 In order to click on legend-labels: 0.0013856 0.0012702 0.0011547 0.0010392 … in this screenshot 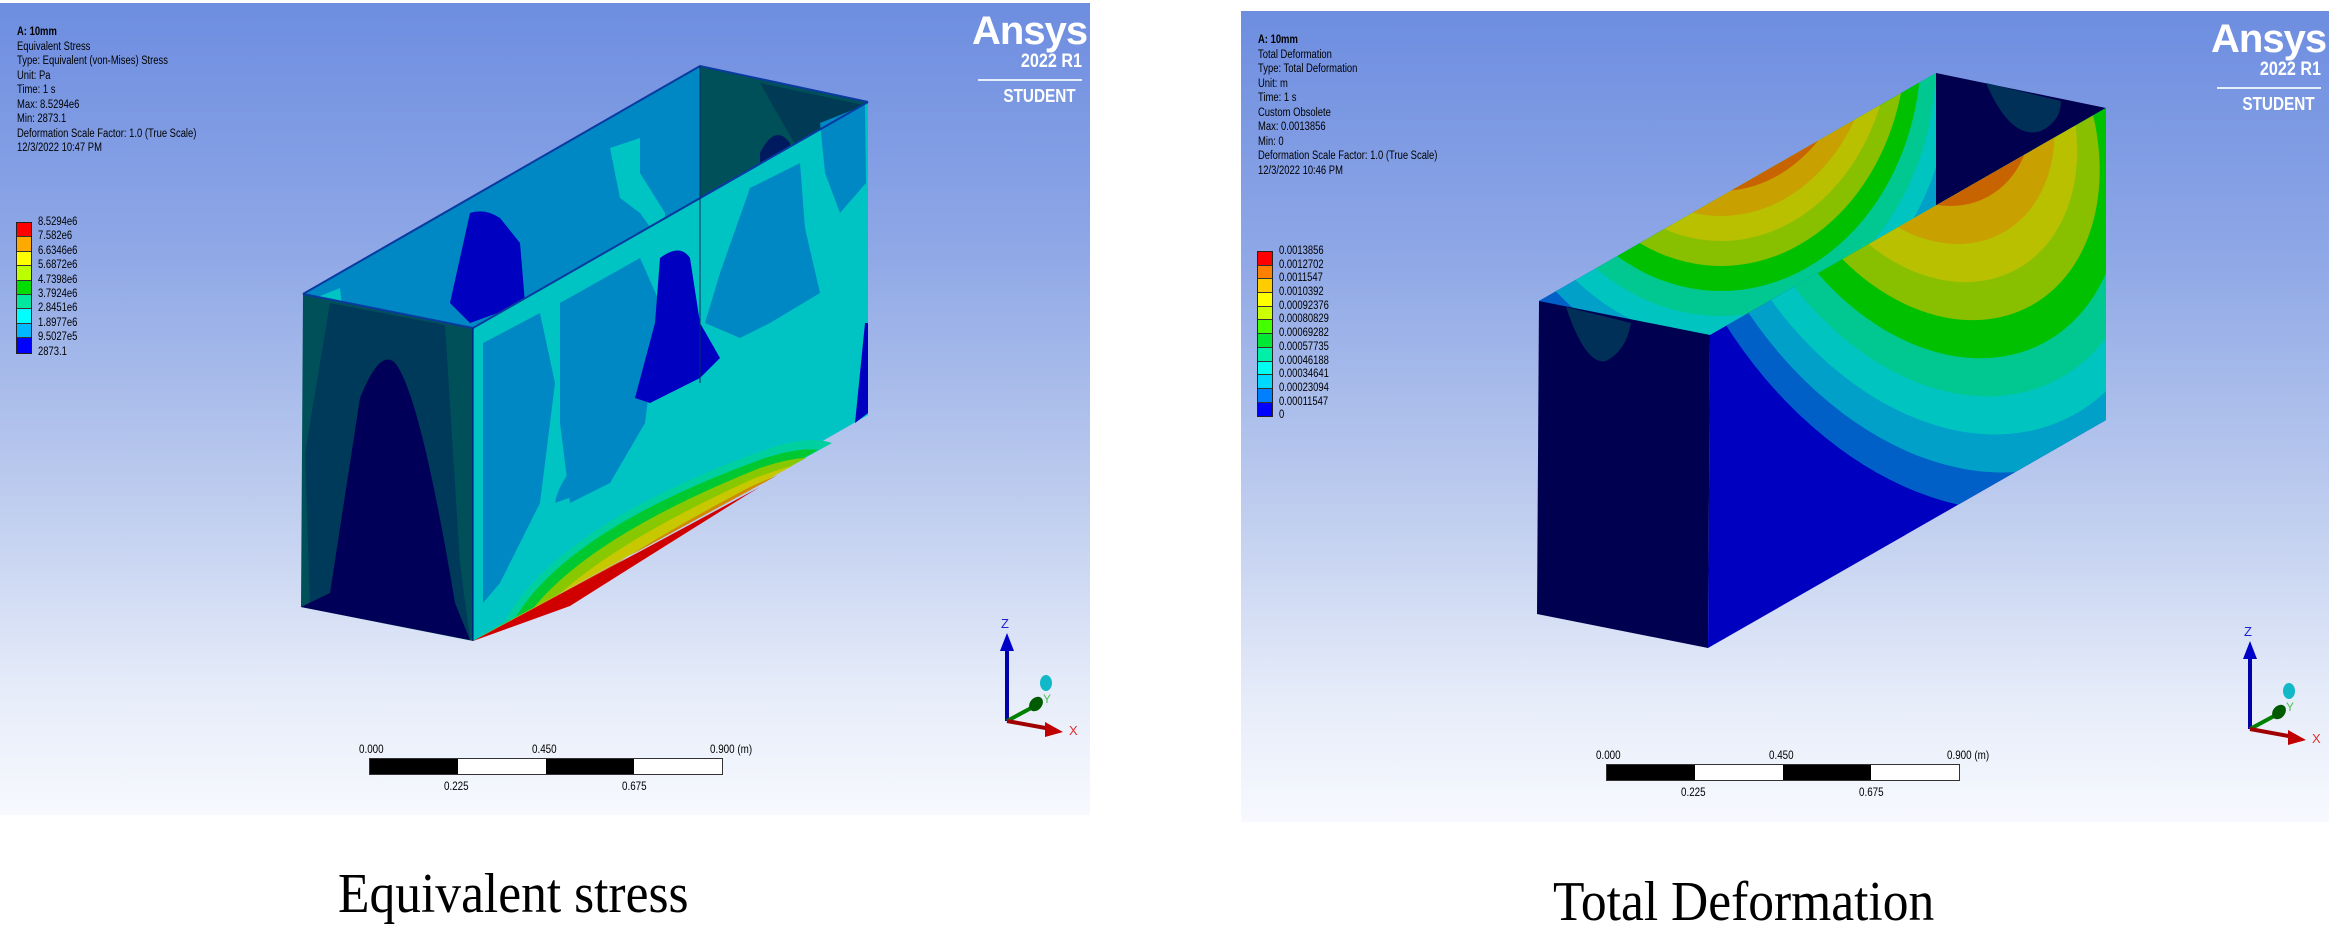, I will do `click(1304, 334)`.